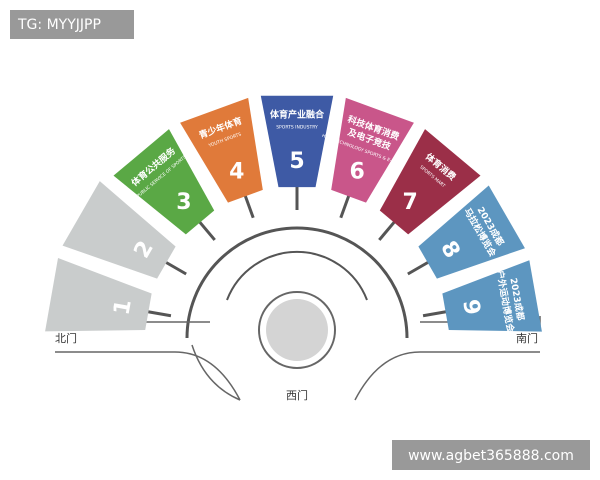  I want to click on hall-number: 9, so click(470, 307).